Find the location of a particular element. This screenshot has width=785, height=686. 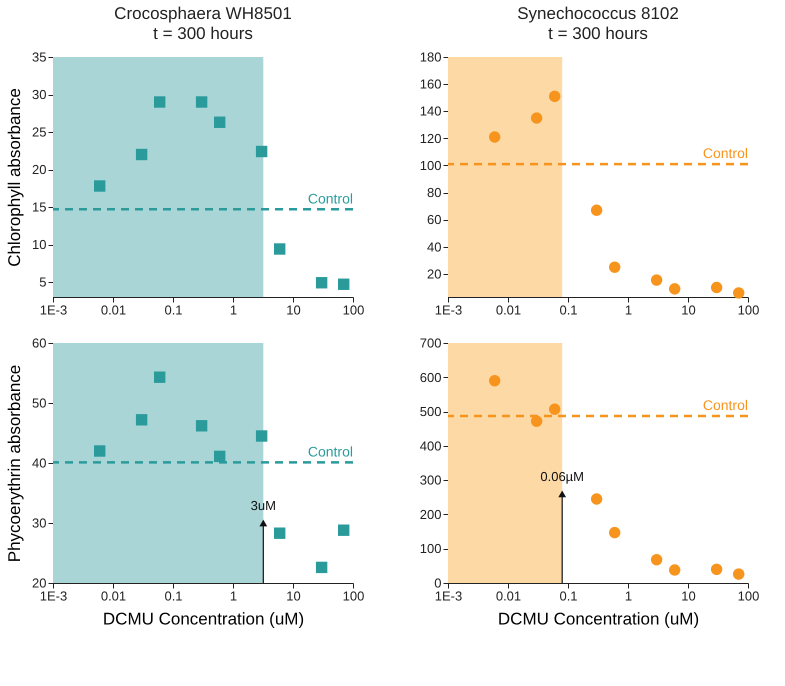

y-tick-label: 140 is located at coordinates (431, 111).